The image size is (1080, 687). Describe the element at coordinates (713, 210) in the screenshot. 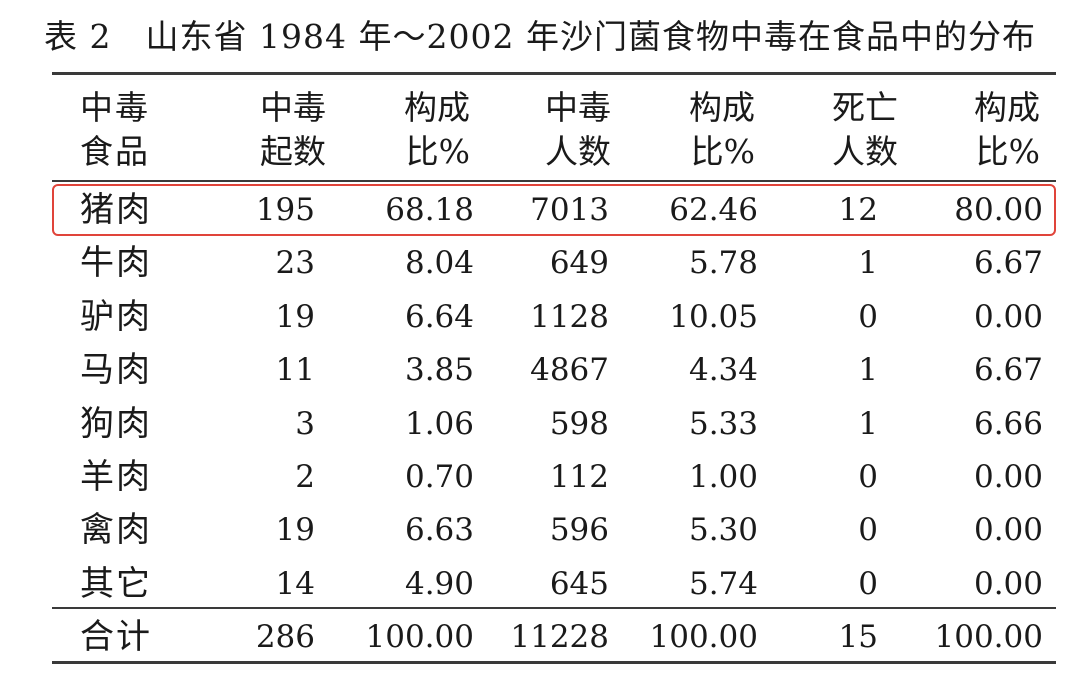

I see `case-pct-cell: 62.46` at that location.